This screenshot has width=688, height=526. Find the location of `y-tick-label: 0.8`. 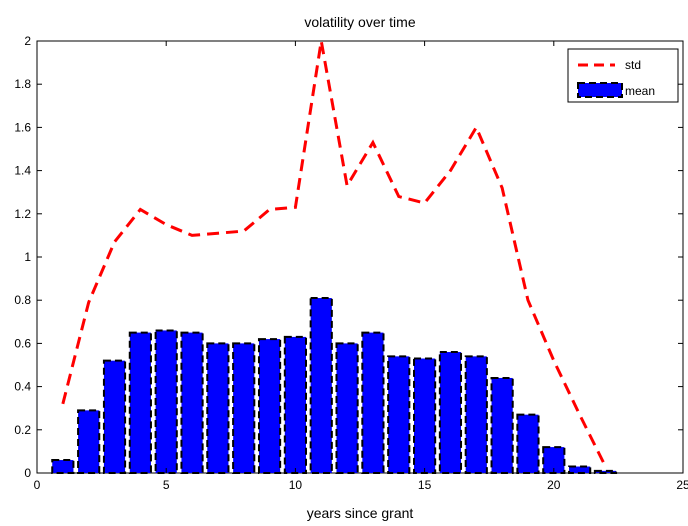

y-tick-label: 0.8 is located at coordinates (22, 300).